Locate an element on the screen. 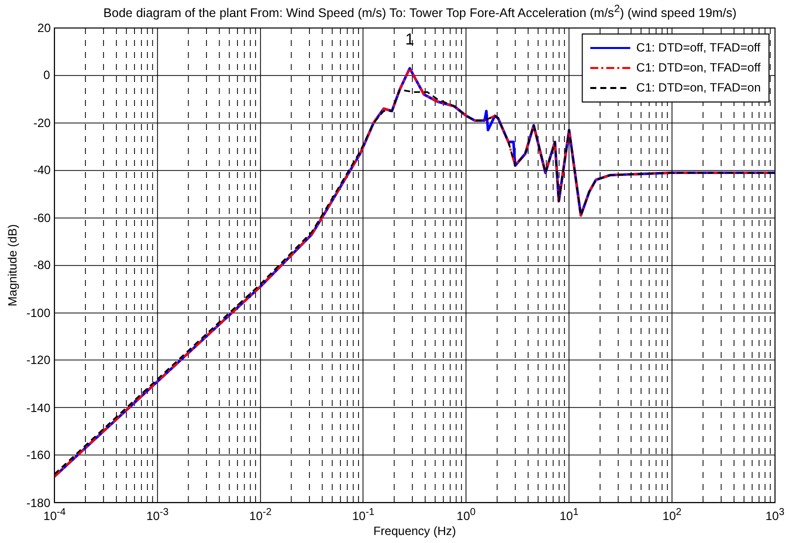  y-tick-label: -80 is located at coordinates (42, 265).